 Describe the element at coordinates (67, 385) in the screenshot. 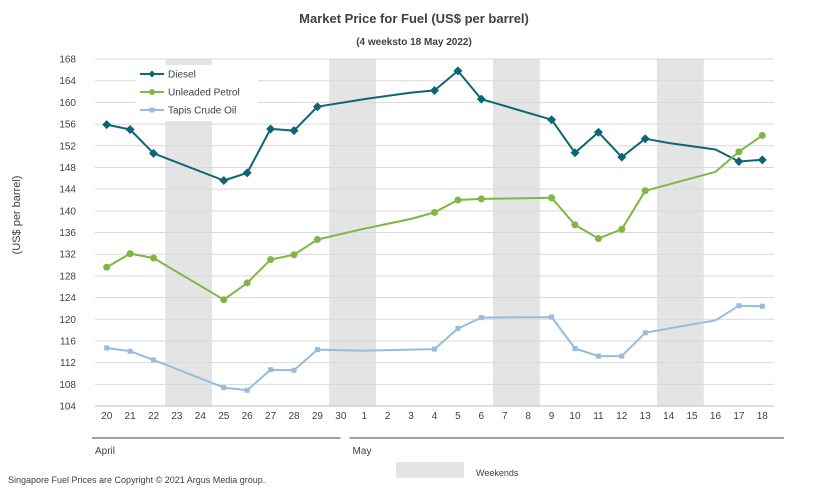

I see `y-tick-label: 108` at that location.